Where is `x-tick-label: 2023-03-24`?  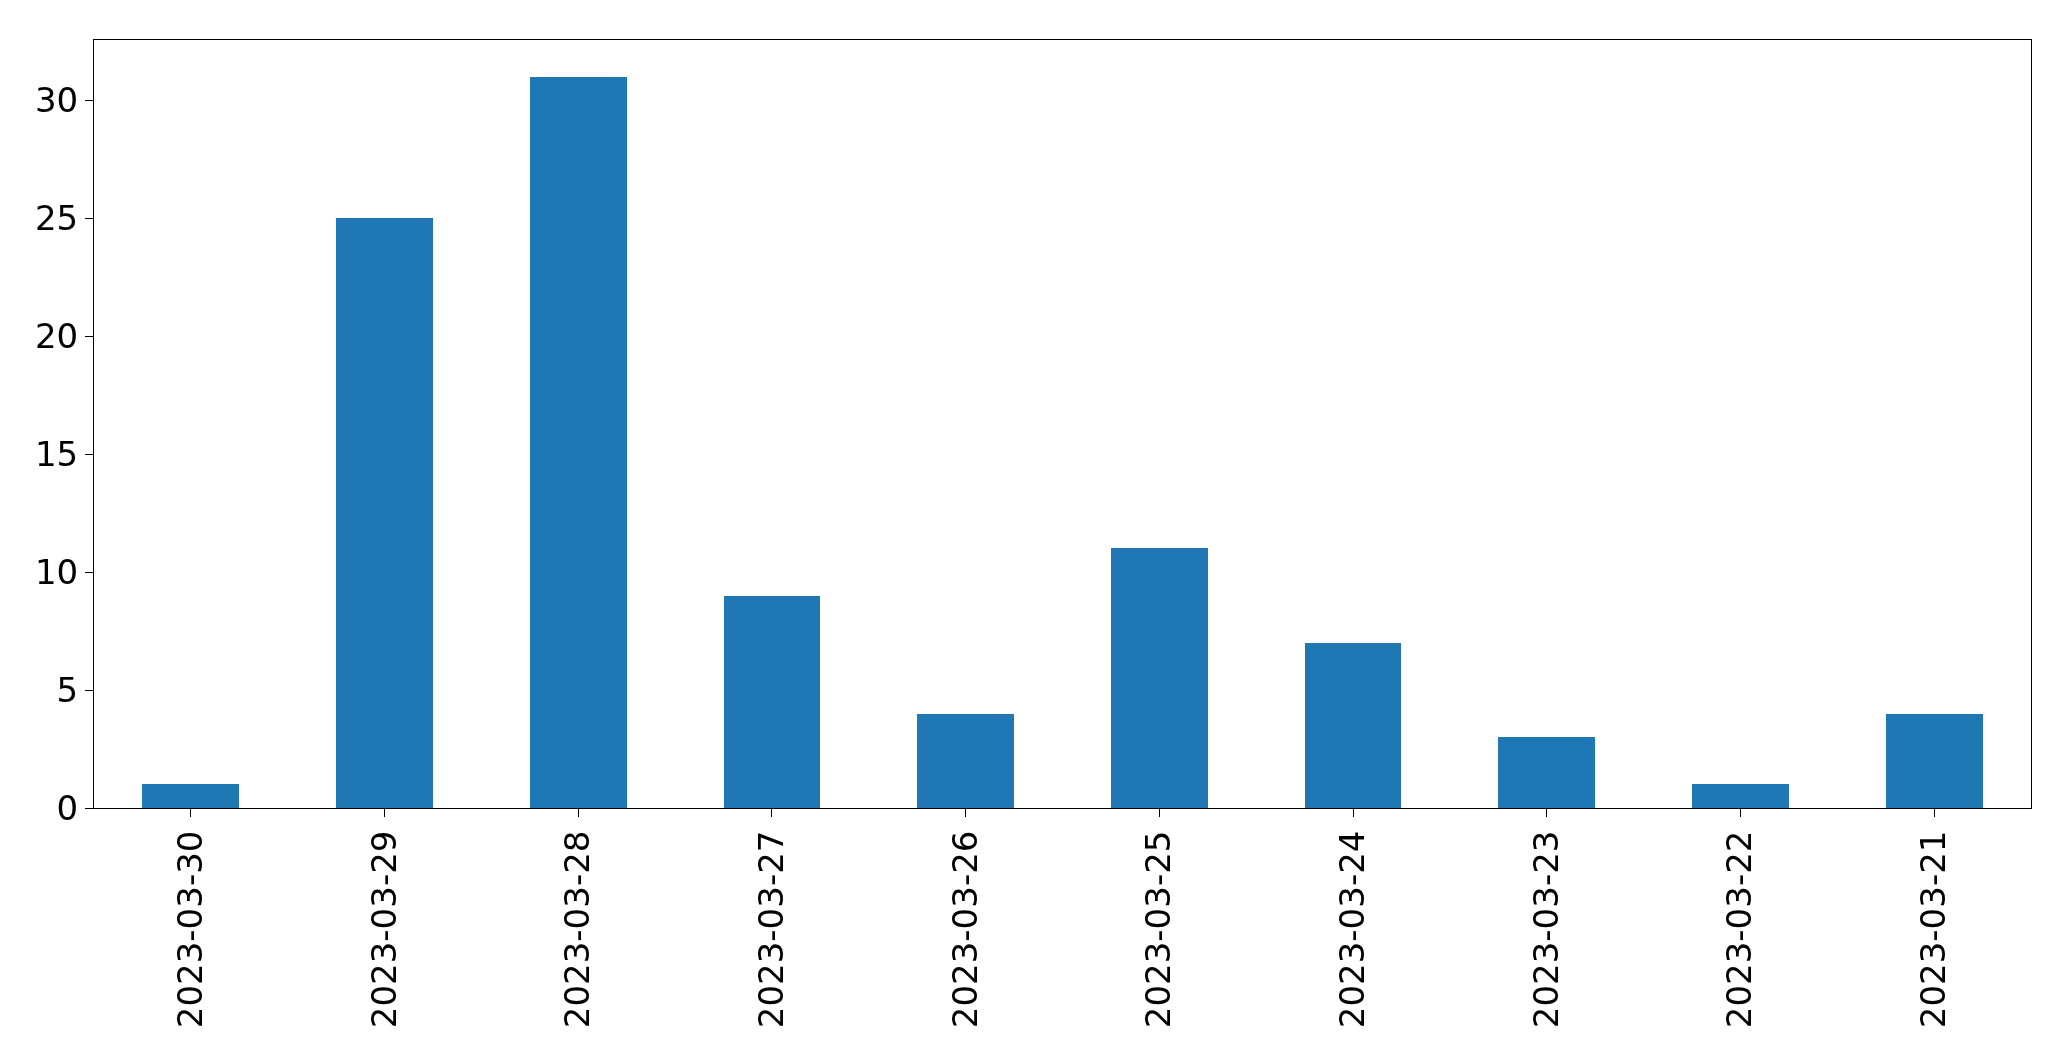 x-tick-label: 2023-03-24 is located at coordinates (1352, 929).